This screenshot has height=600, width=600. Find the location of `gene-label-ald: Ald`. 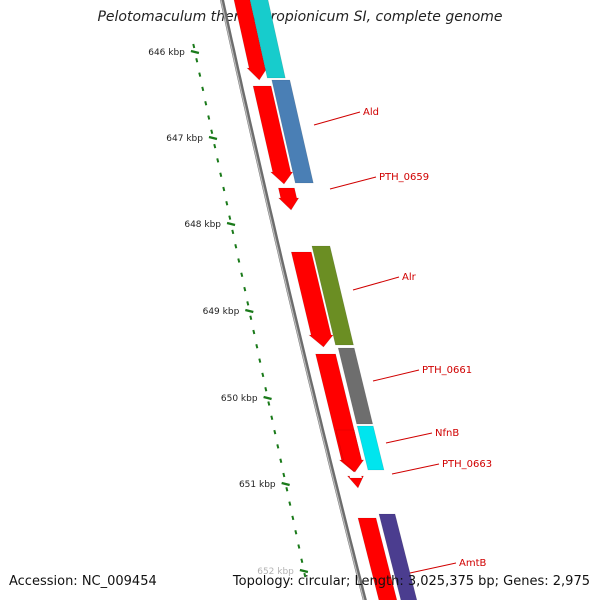

gene-label-ald: Ald is located at coordinates (371, 112).